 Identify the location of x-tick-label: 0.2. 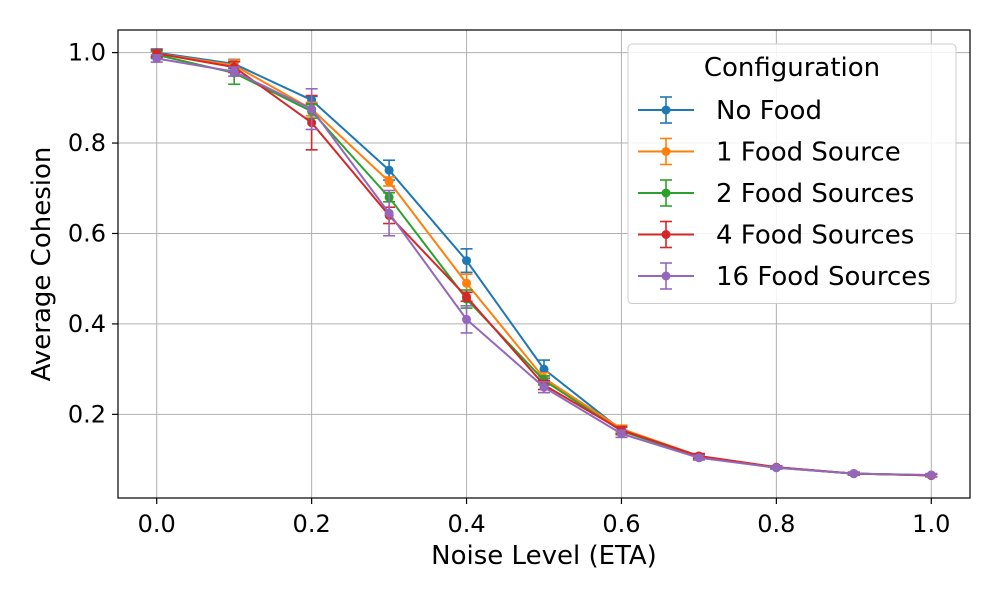
(312, 524).